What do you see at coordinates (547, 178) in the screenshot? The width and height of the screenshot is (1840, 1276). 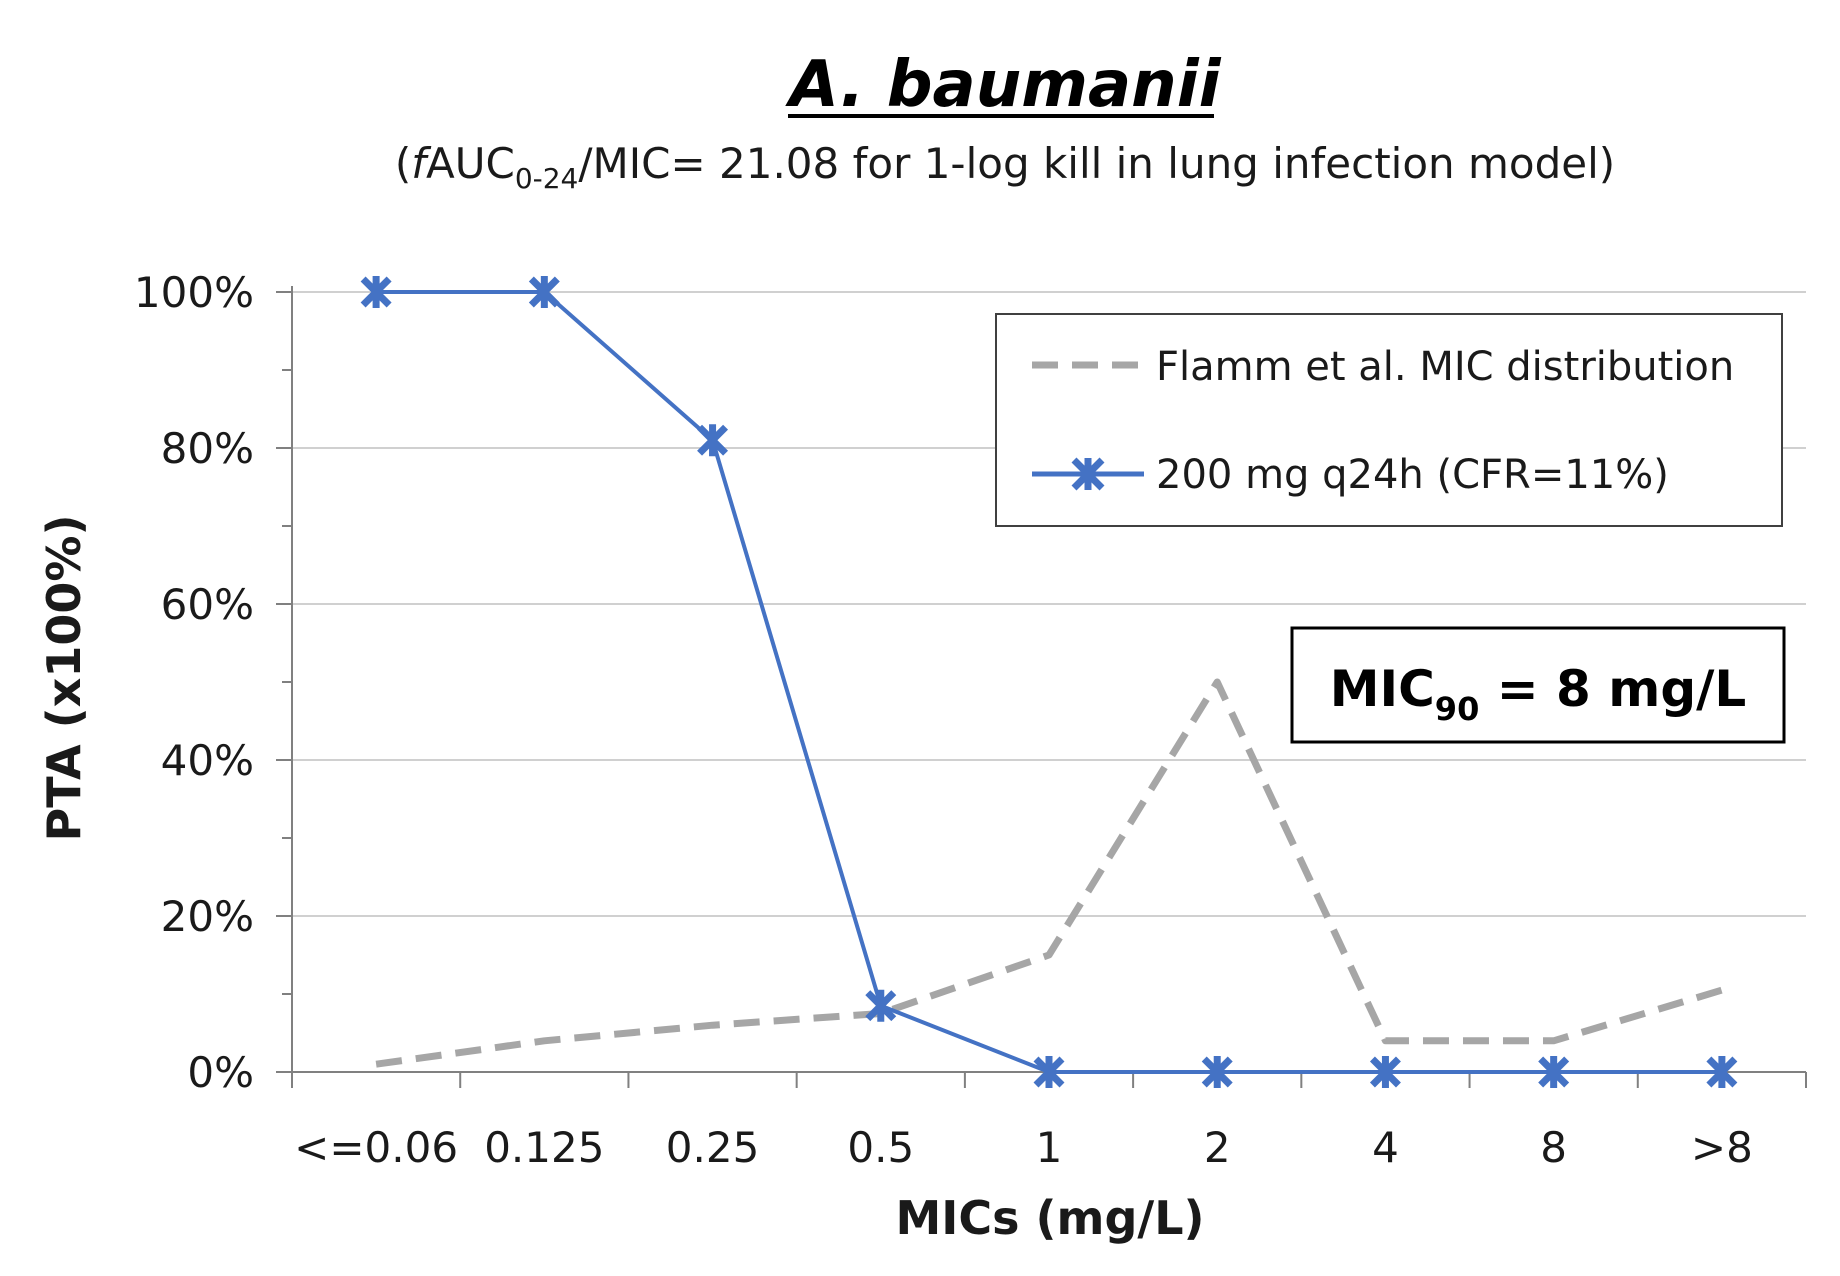 I see `subtitle-auc-sub: 0-24` at bounding box center [547, 178].